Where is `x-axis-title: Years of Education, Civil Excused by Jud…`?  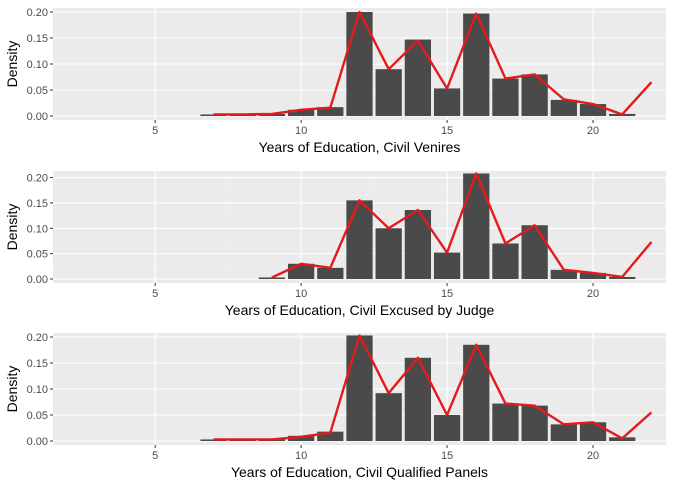 x-axis-title: Years of Education, Civil Excused by Jud… is located at coordinates (360, 310).